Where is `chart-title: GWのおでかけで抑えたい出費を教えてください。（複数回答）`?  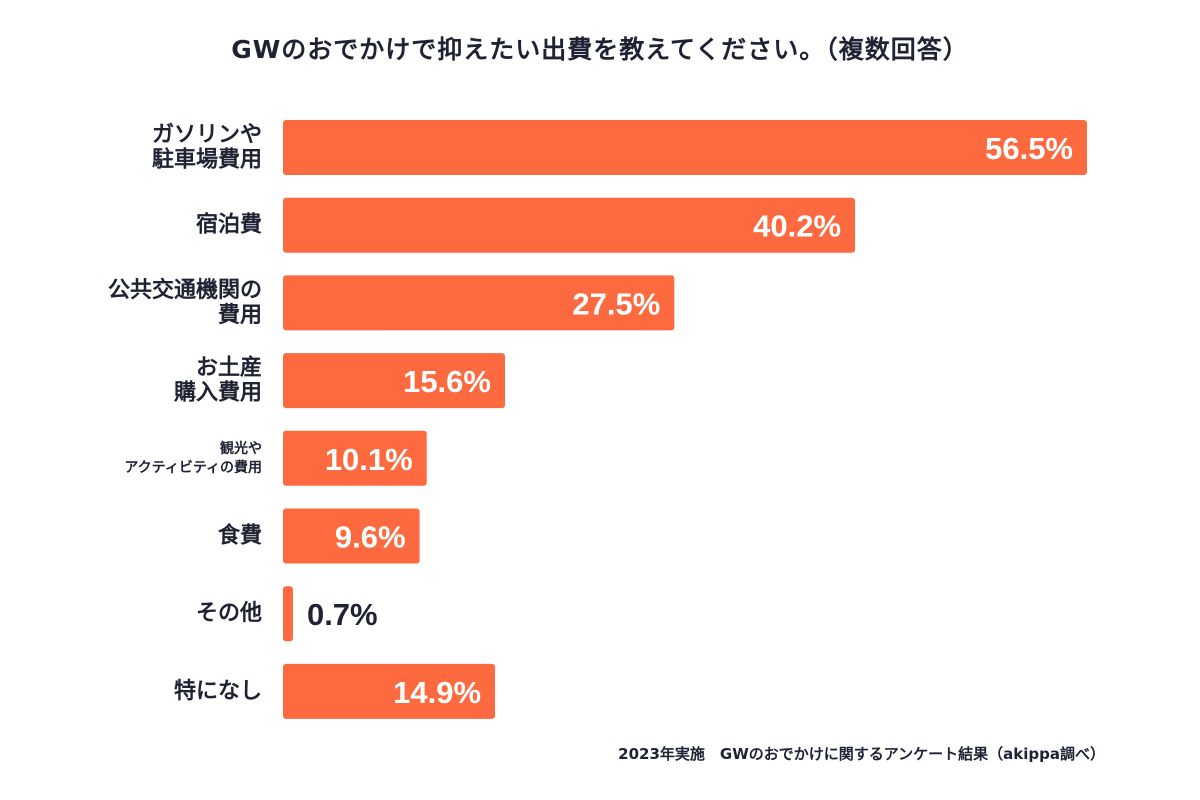
chart-title: GWのおでかけで抑えたい出費を教えてください。（複数回答） is located at coordinates (600, 49).